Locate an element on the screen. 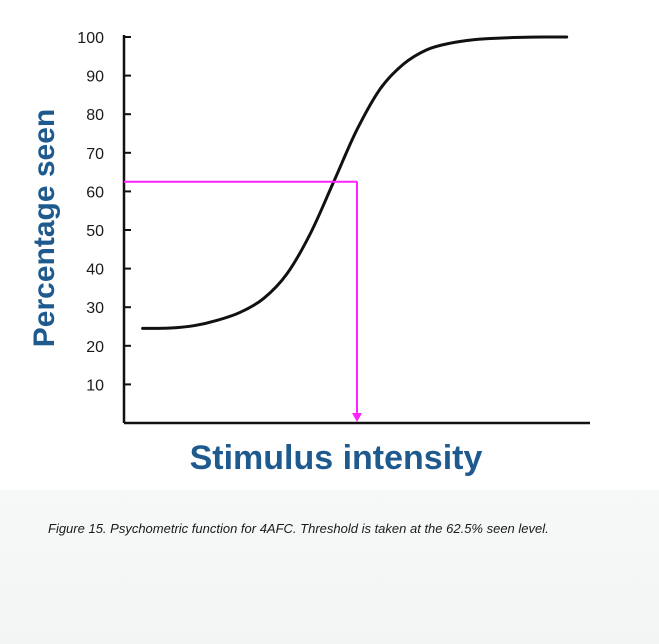 The image size is (659, 644). y-tick-label: 100 is located at coordinates (90, 38).